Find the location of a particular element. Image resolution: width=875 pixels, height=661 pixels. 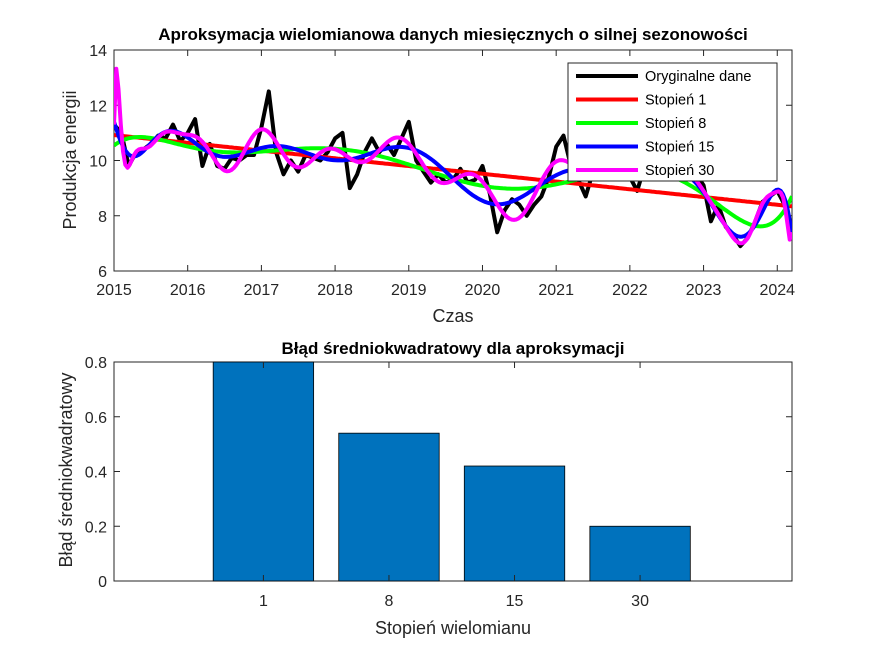

legend-item-degree-15: Stopień 15 is located at coordinates (645, 148).